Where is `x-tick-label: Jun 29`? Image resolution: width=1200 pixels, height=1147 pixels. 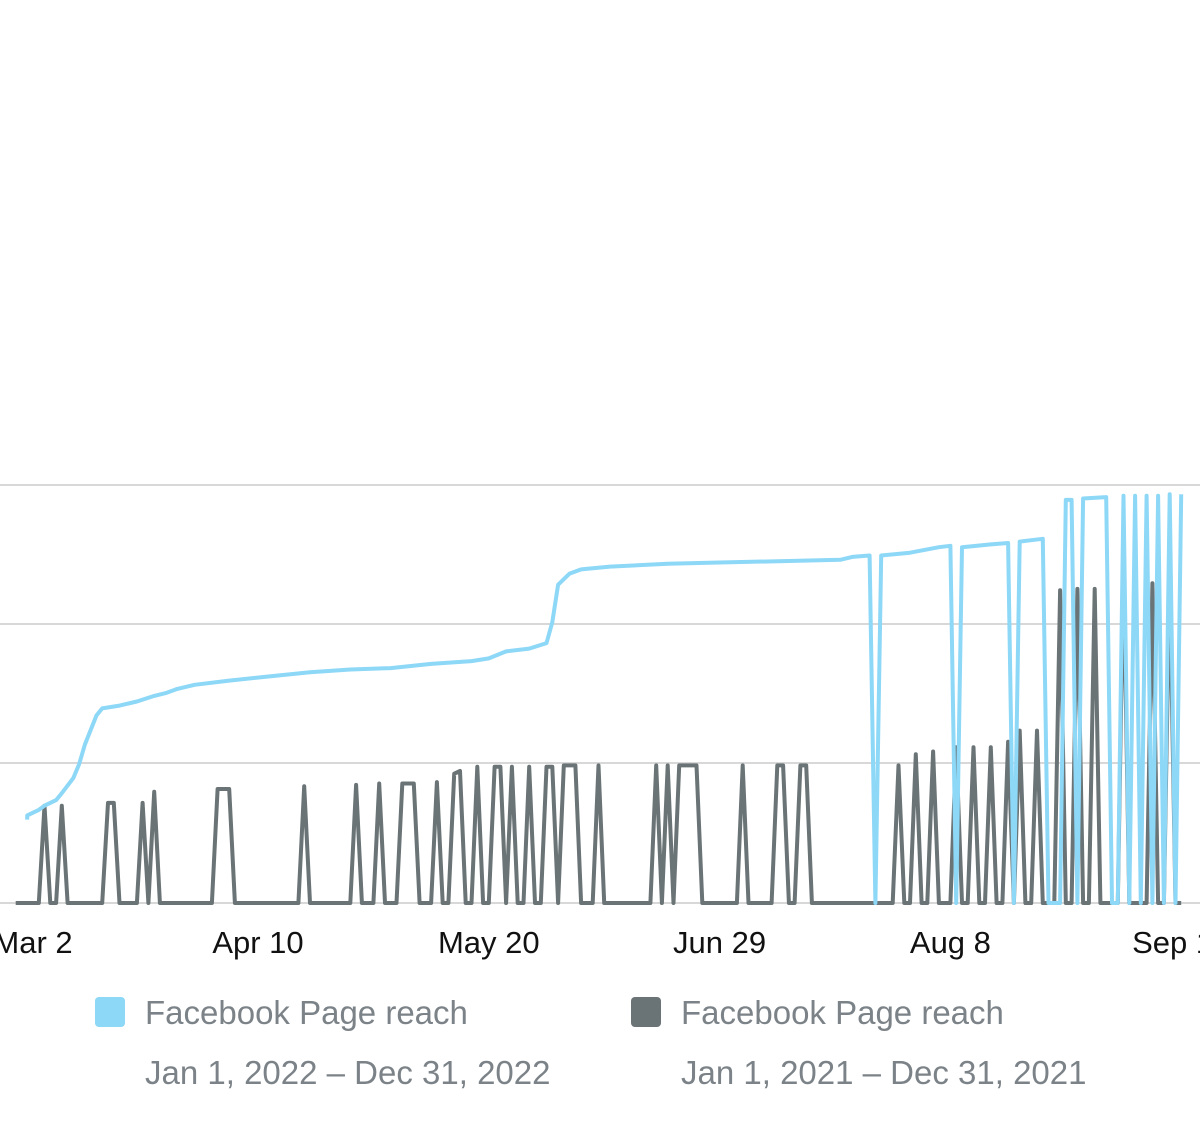 x-tick-label: Jun 29 is located at coordinates (719, 942).